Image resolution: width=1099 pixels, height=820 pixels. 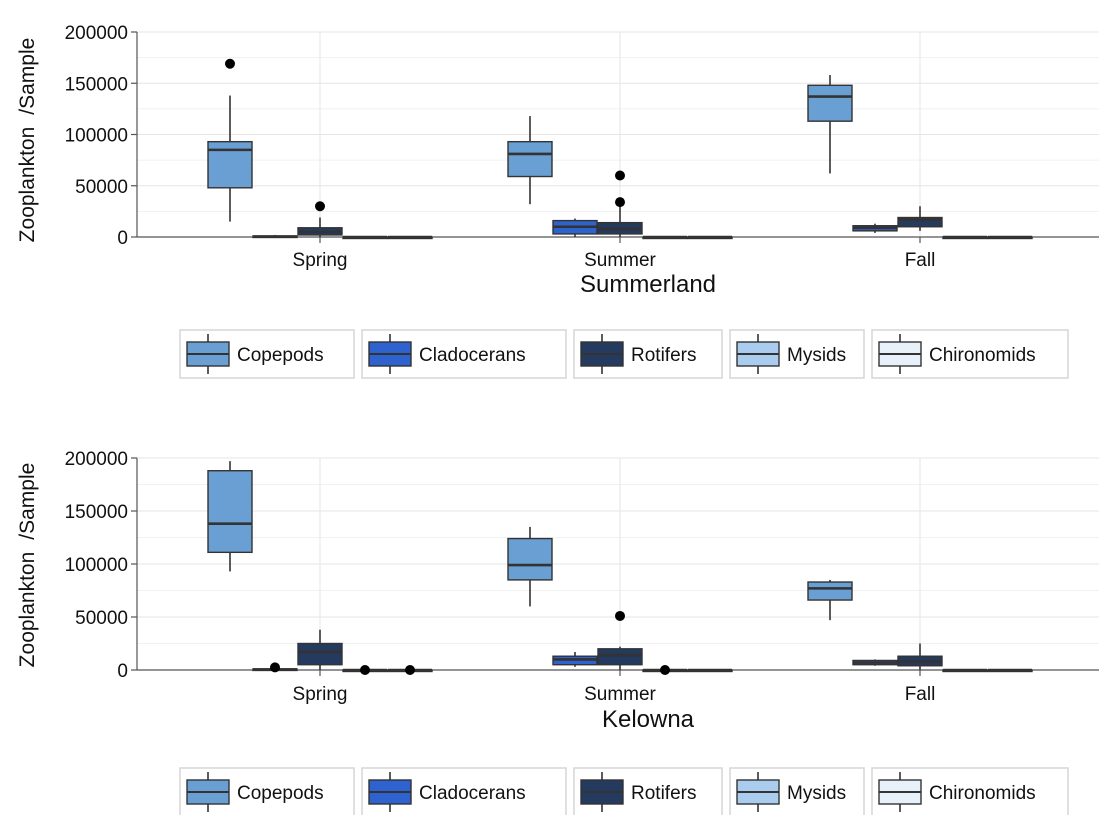 I want to click on x-axis-title: Kelowna, so click(x=648, y=719).